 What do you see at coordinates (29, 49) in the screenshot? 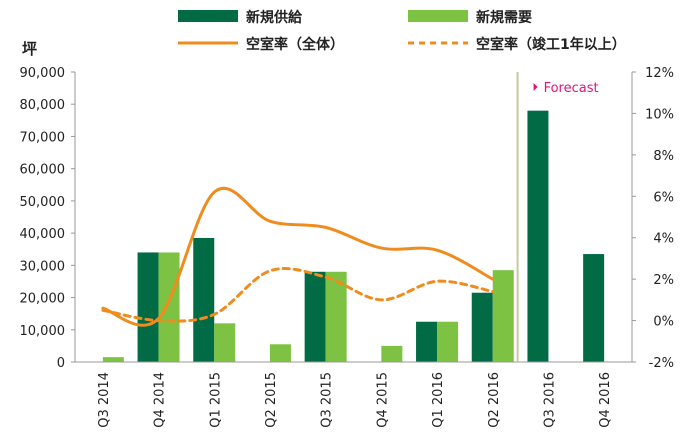
I see `left-axis-unit-label: 坪` at bounding box center [29, 49].